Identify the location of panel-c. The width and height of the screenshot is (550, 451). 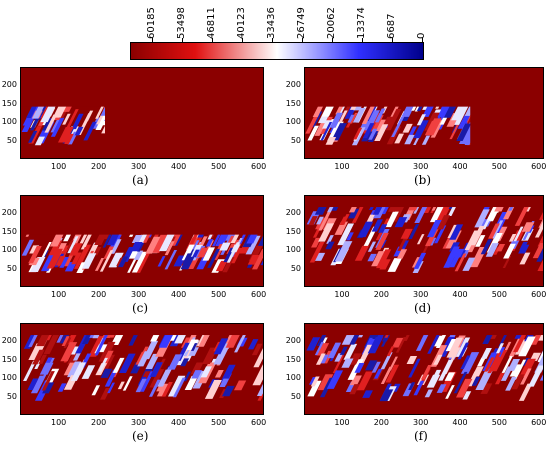
(142, 241).